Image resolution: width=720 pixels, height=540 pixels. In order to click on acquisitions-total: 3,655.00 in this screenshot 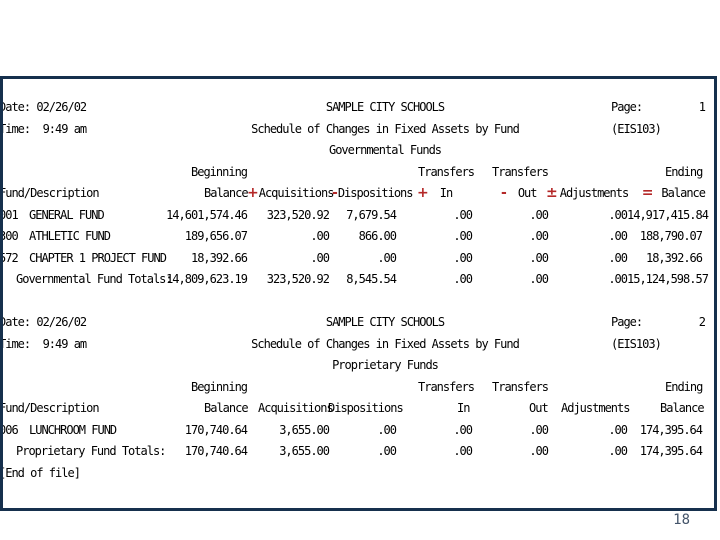, I will do `click(304, 451)`.